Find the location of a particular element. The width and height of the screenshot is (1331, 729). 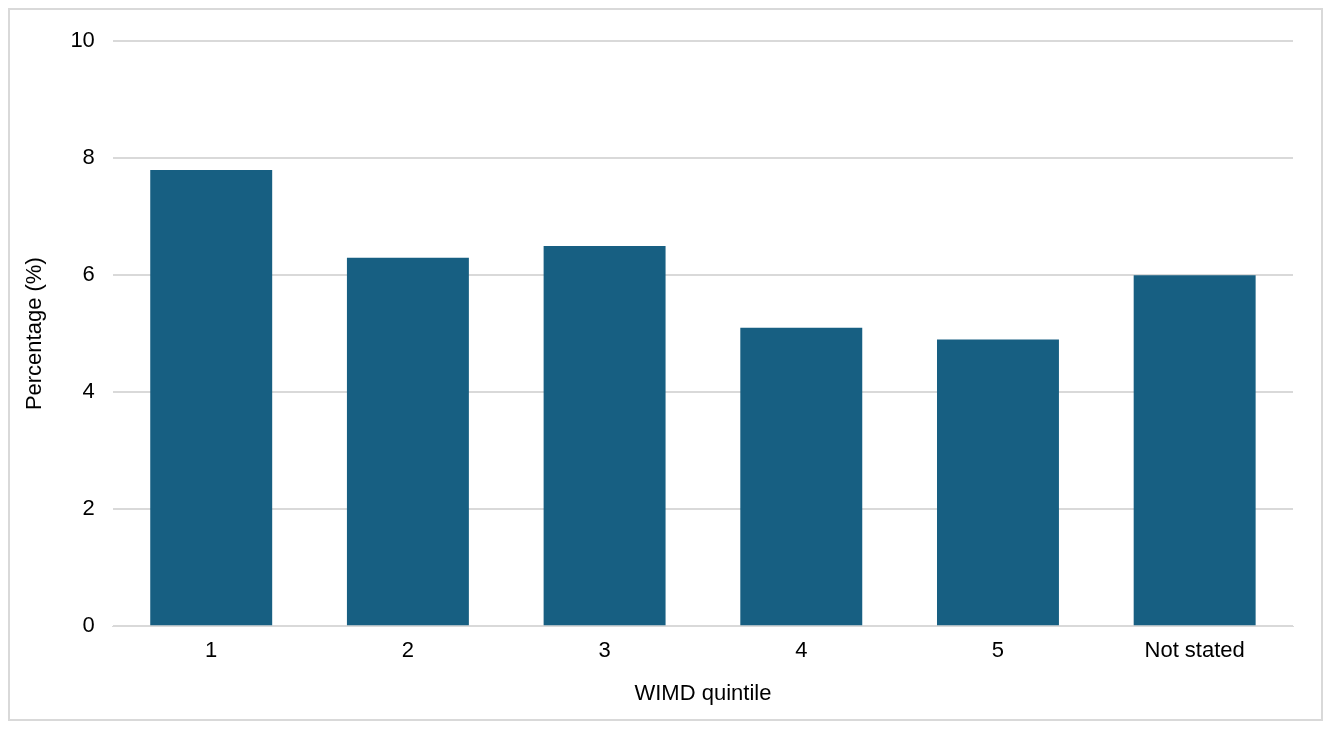

y-tick-label: 8 is located at coordinates (88, 157).